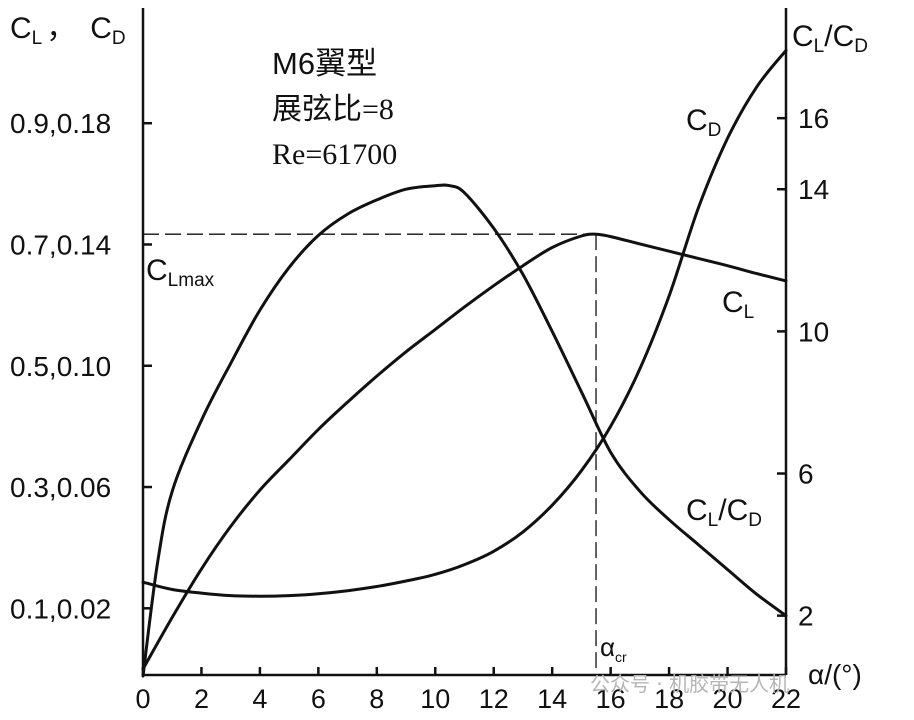 The height and width of the screenshot is (720, 914). I want to click on series-label-cd: CD, so click(703, 122).